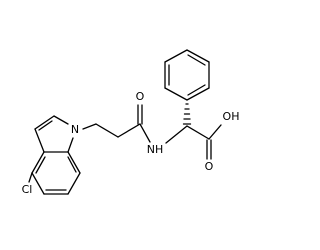 Image resolution: width=320 pixels, height=250 pixels. Describe the element at coordinates (155, 149) in the screenshot. I see `atom-label: NH` at that location.